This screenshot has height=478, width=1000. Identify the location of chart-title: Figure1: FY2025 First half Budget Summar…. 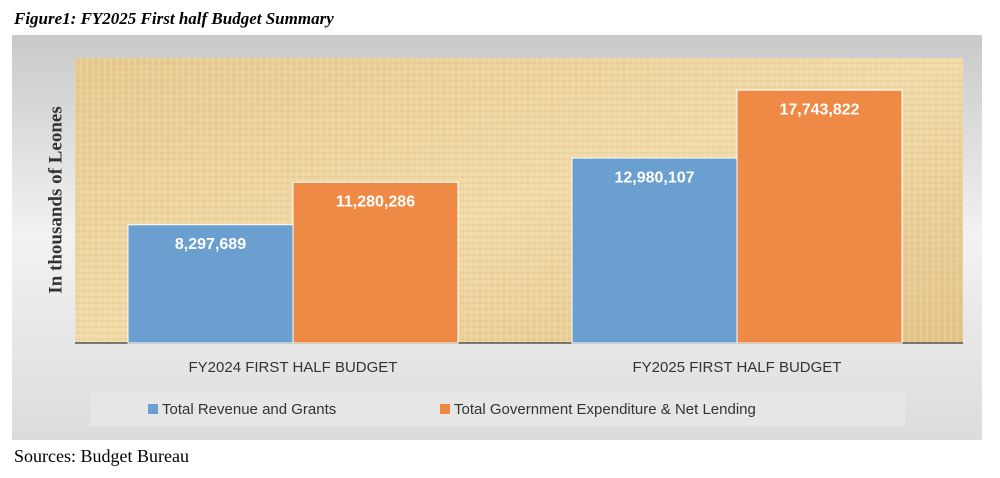
(173, 18).